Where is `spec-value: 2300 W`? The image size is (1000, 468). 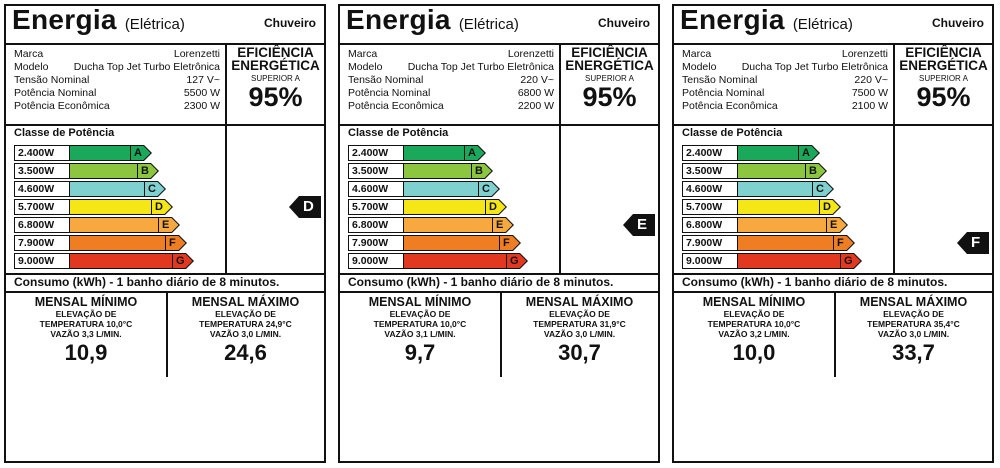 spec-value: 2300 W is located at coordinates (201, 106).